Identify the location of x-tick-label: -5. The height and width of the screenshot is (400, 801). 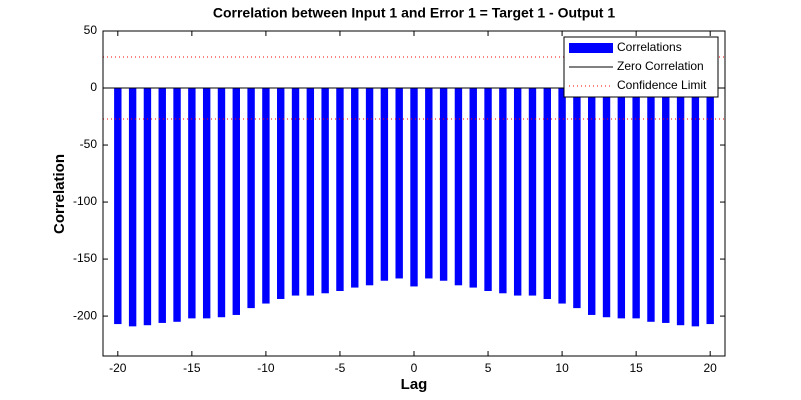
(340, 368).